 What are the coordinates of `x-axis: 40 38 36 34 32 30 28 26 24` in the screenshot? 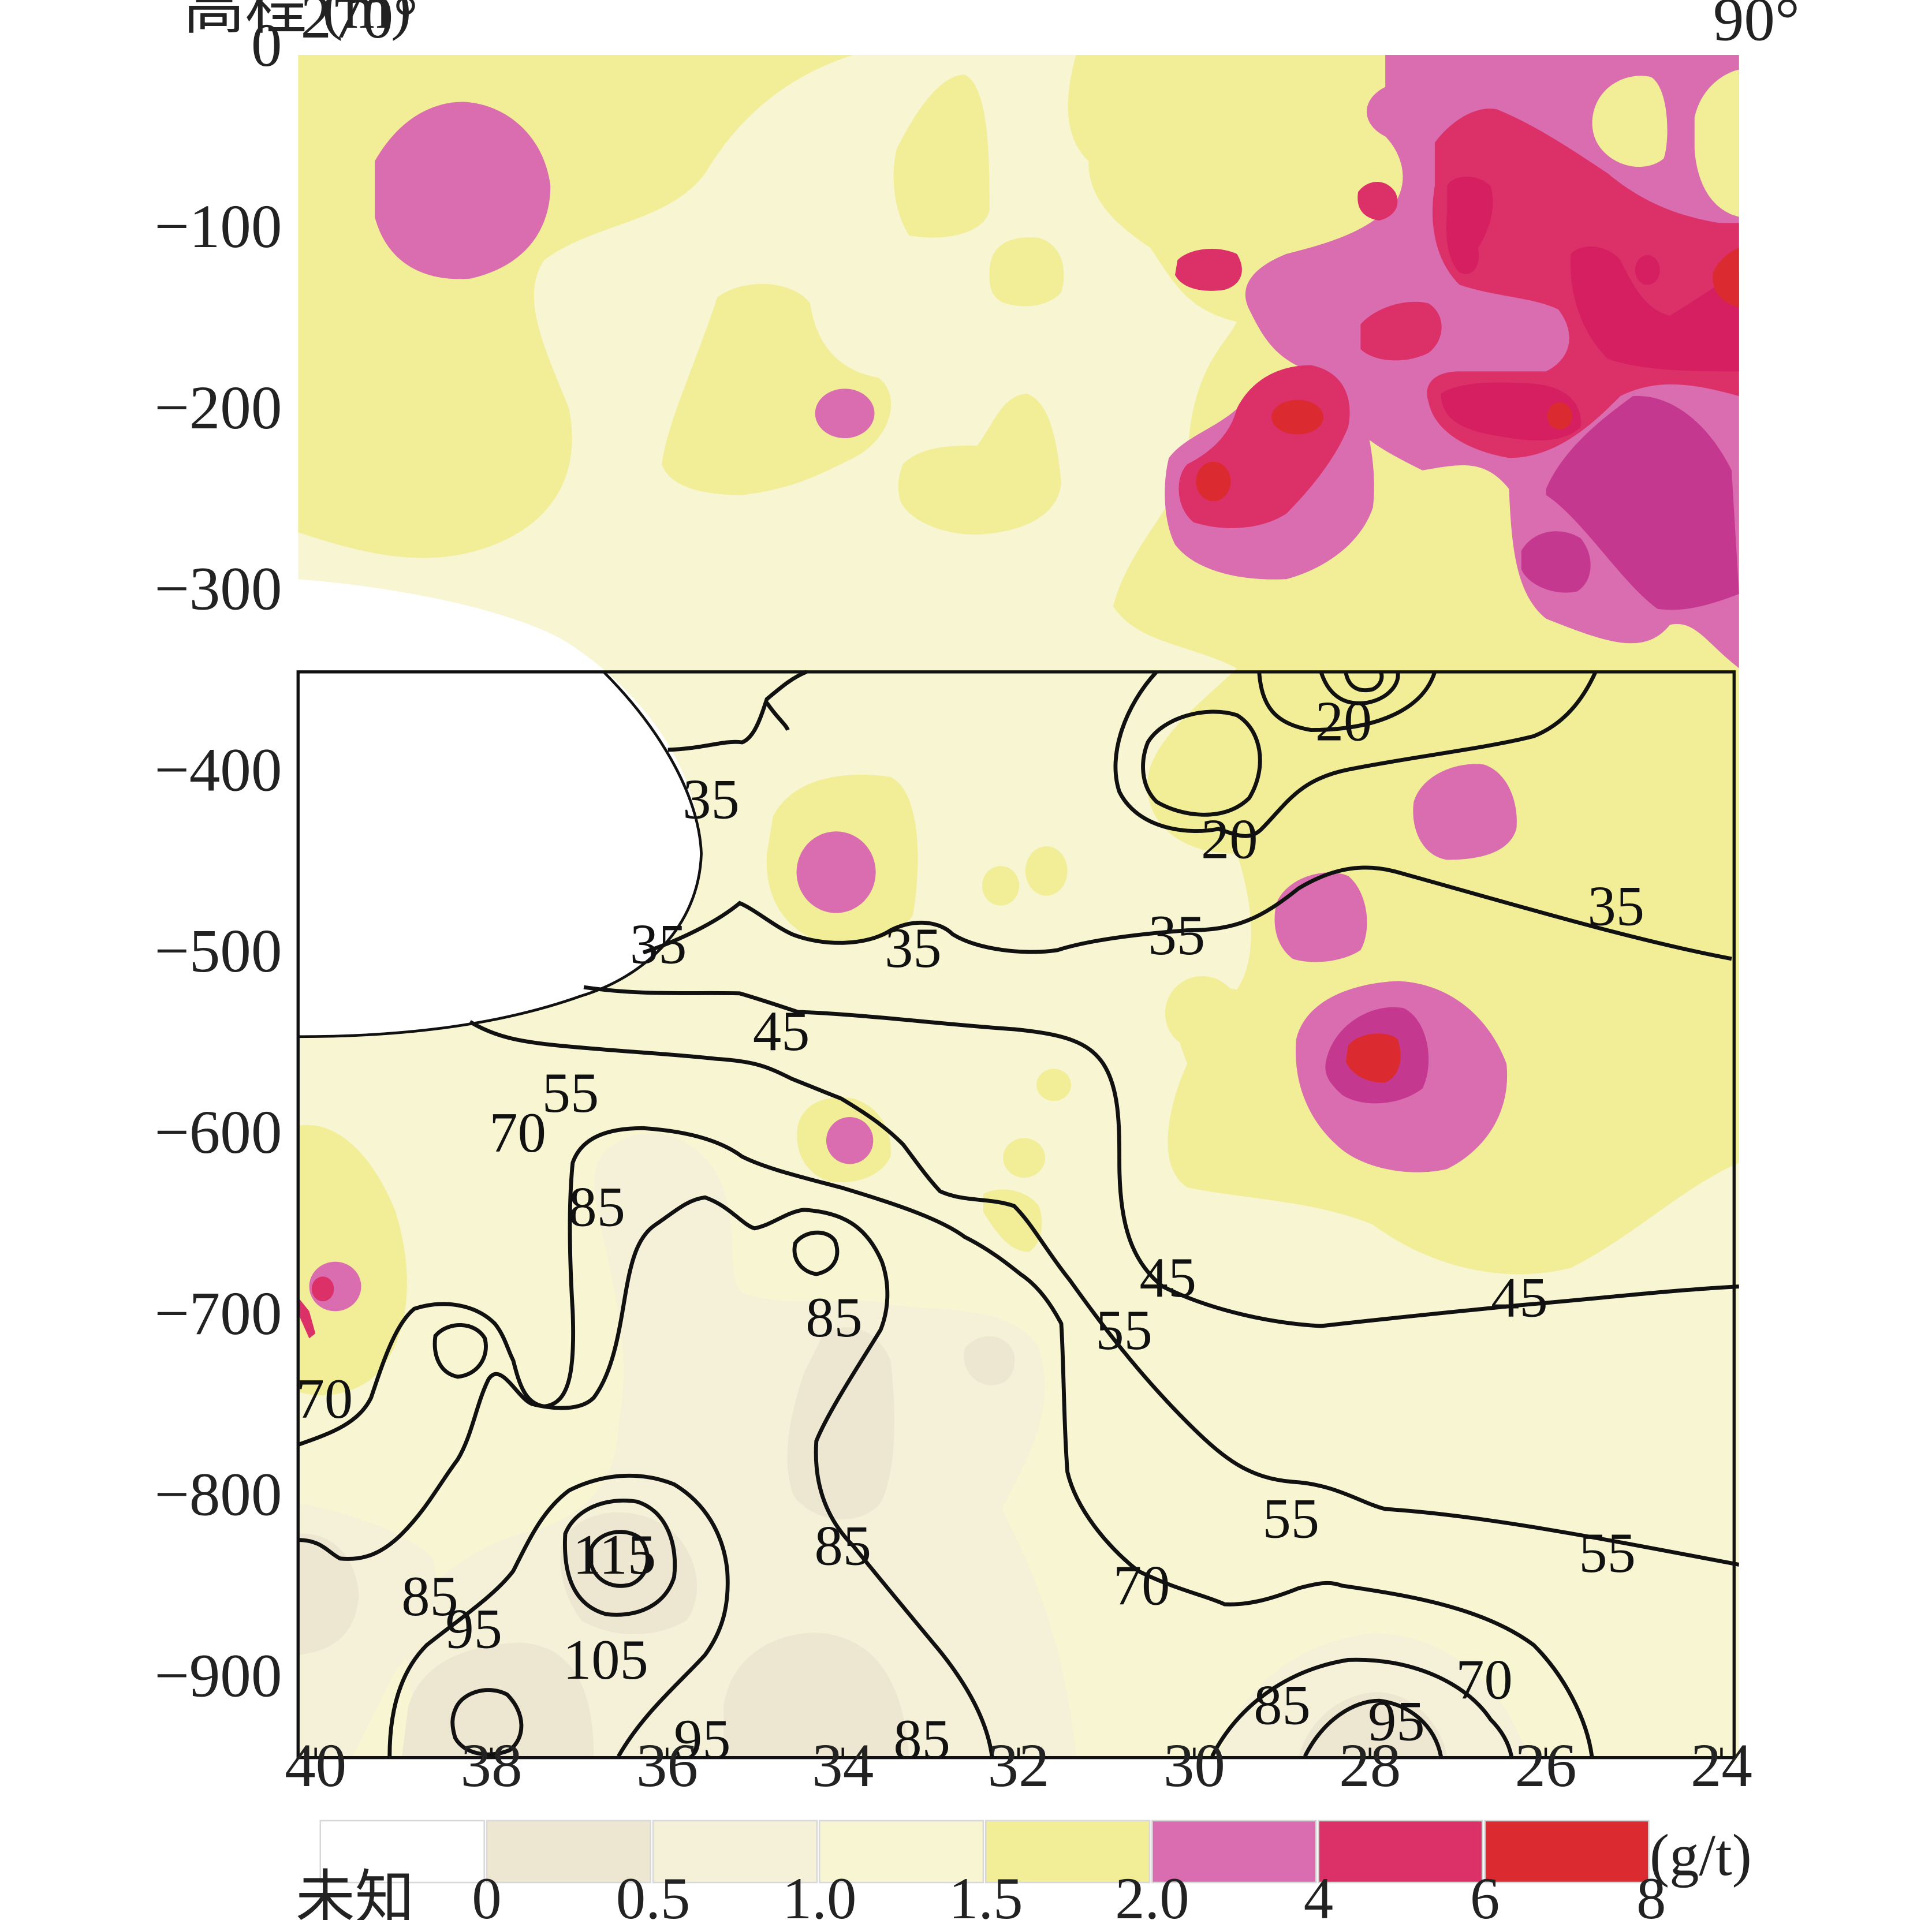 It's located at (1018, 1766).